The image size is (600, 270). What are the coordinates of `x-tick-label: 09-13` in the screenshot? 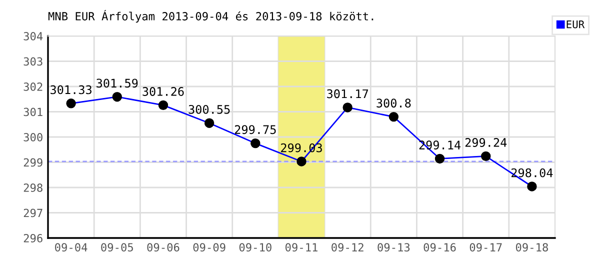 It's located at (394, 247).